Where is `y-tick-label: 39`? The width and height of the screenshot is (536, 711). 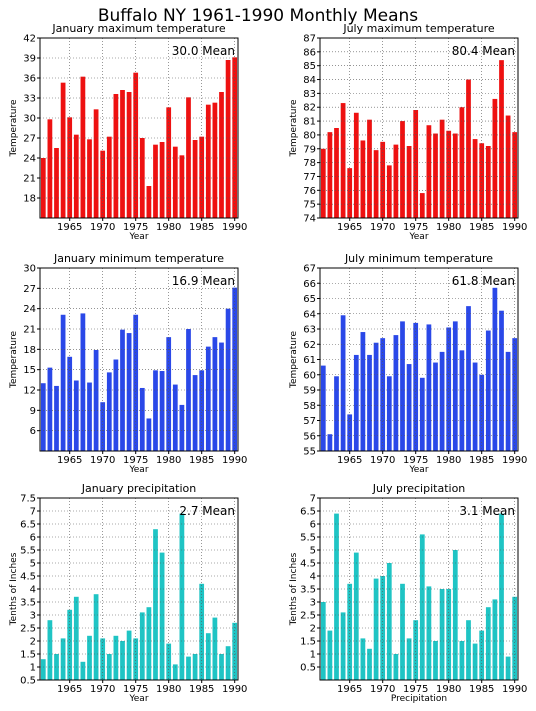 y-tick-label: 39 is located at coordinates (29, 59).